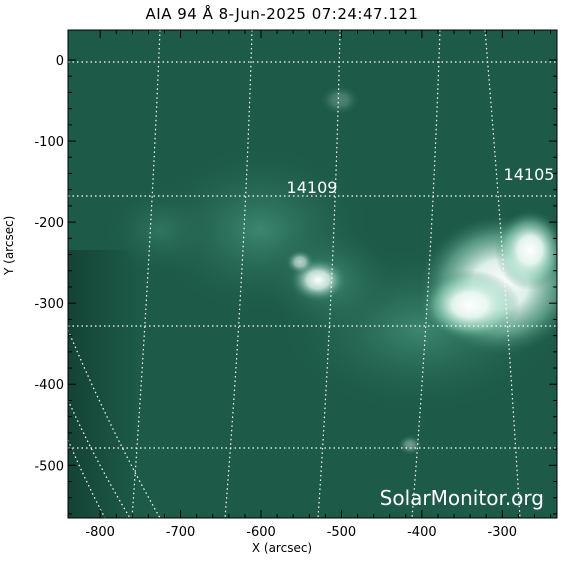 This screenshot has width=564, height=564. I want to click on y-tick-label: -400, so click(49, 385).